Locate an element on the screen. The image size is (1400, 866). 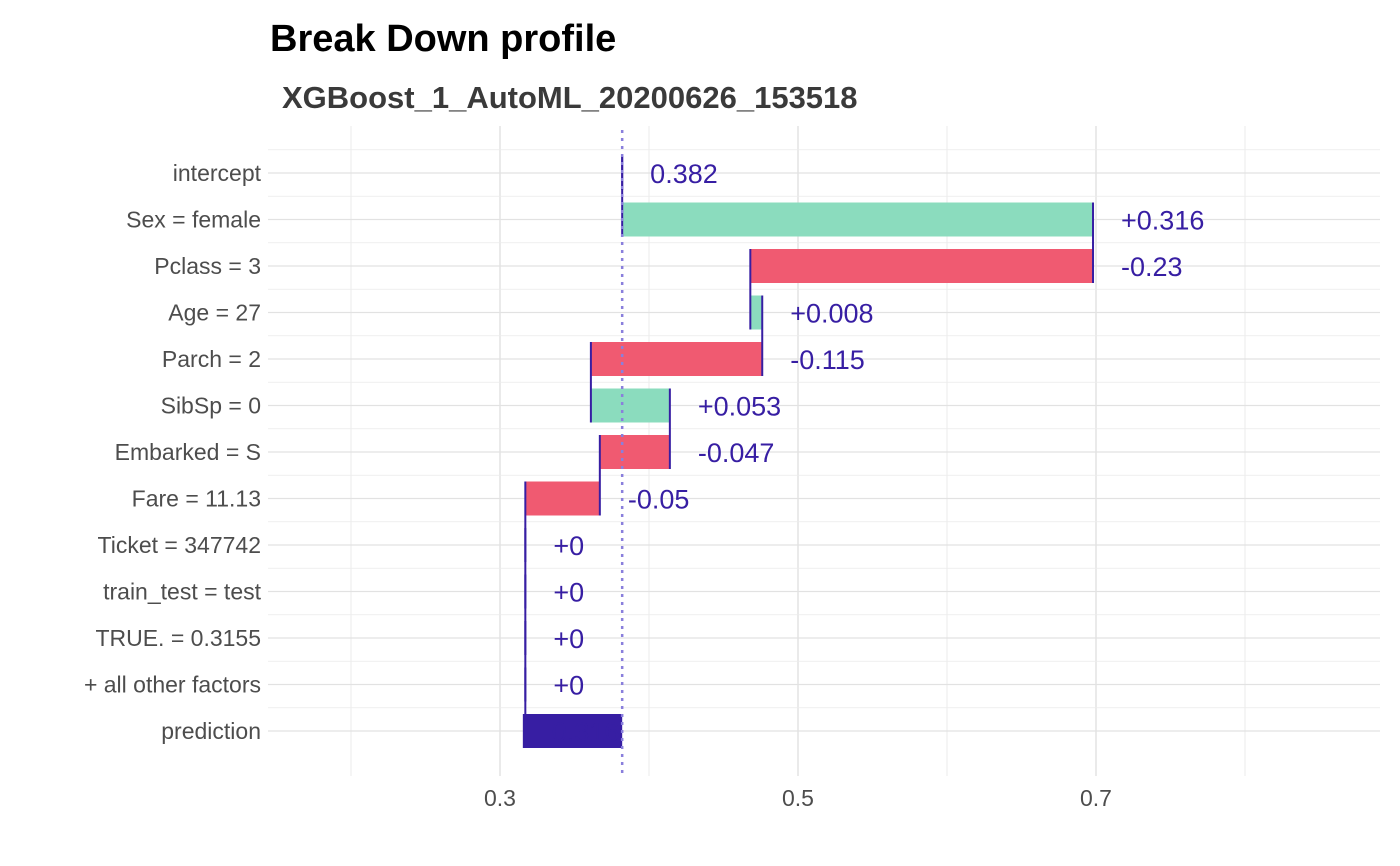
y-tick-label: Embarked = S is located at coordinates (188, 452).